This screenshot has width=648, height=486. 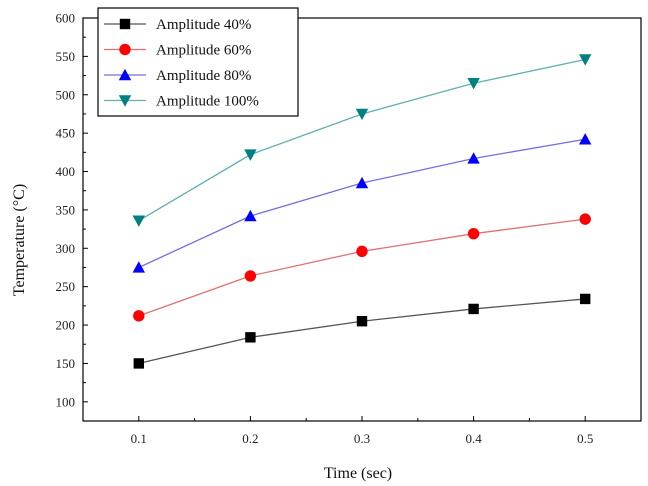 What do you see at coordinates (358, 473) in the screenshot?
I see `x-axis-title: Time (sec)` at bounding box center [358, 473].